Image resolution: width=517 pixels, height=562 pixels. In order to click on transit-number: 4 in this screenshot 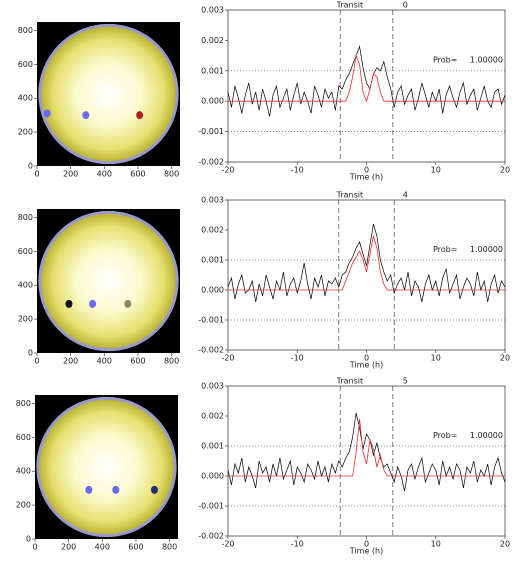, I will do `click(405, 195)`.